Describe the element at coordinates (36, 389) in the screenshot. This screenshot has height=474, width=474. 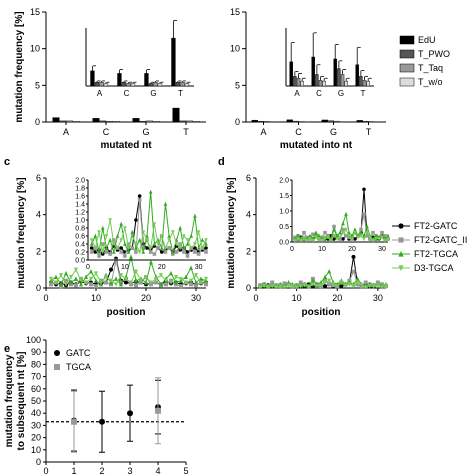
I see `y-tick-label: 60` at that location.